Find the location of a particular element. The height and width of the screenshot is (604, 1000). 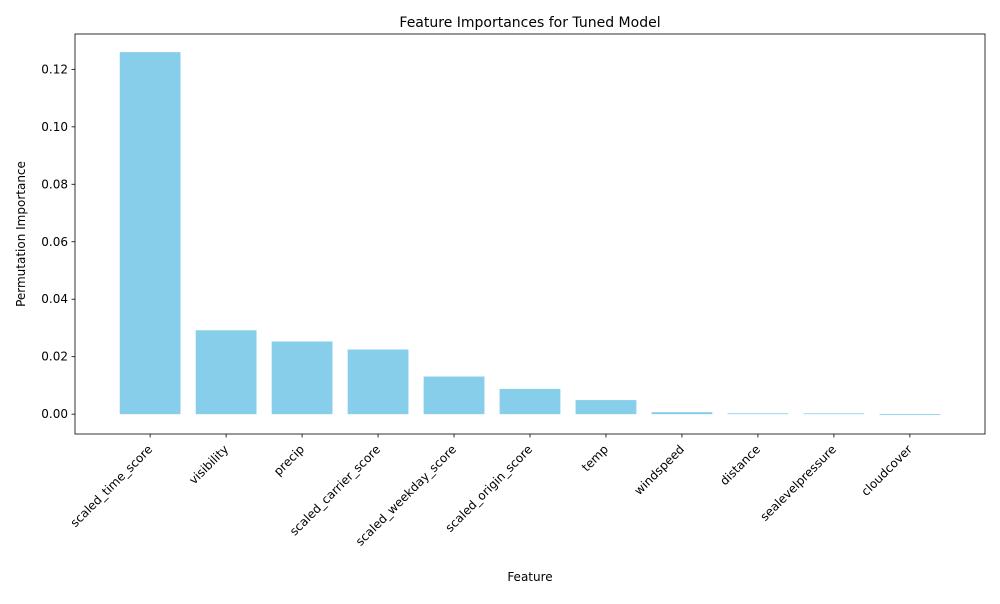

x-tick-label-distance: distance is located at coordinates (740, 465).